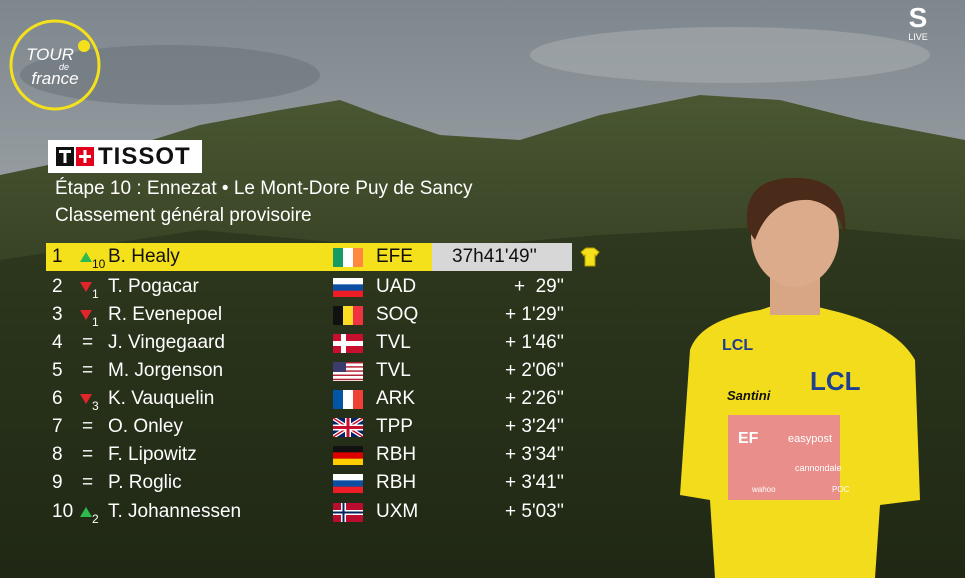  I want to click on jersey-text: Santini, so click(749, 395).